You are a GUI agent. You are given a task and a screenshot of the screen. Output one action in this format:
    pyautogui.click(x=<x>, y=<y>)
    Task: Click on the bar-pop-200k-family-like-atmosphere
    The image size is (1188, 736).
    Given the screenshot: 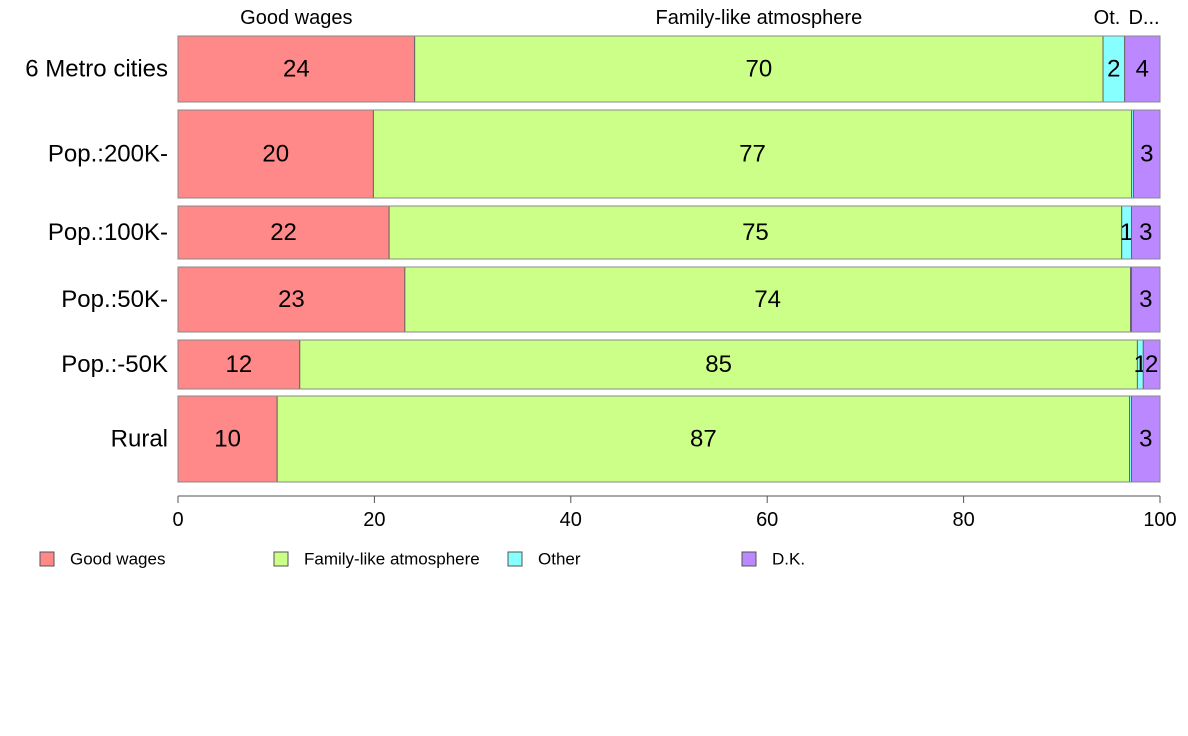 What is the action you would take?
    pyautogui.click(x=752, y=154)
    